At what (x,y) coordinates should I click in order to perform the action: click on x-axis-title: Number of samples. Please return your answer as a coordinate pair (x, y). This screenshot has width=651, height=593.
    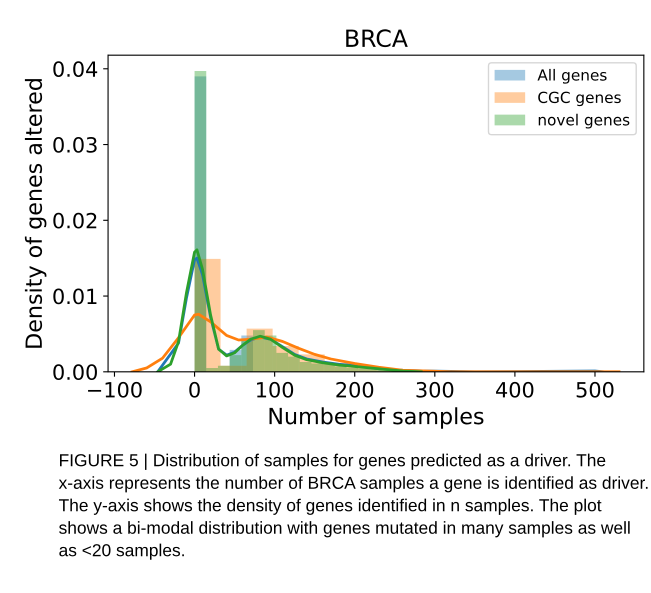
    Looking at the image, I should click on (377, 418).